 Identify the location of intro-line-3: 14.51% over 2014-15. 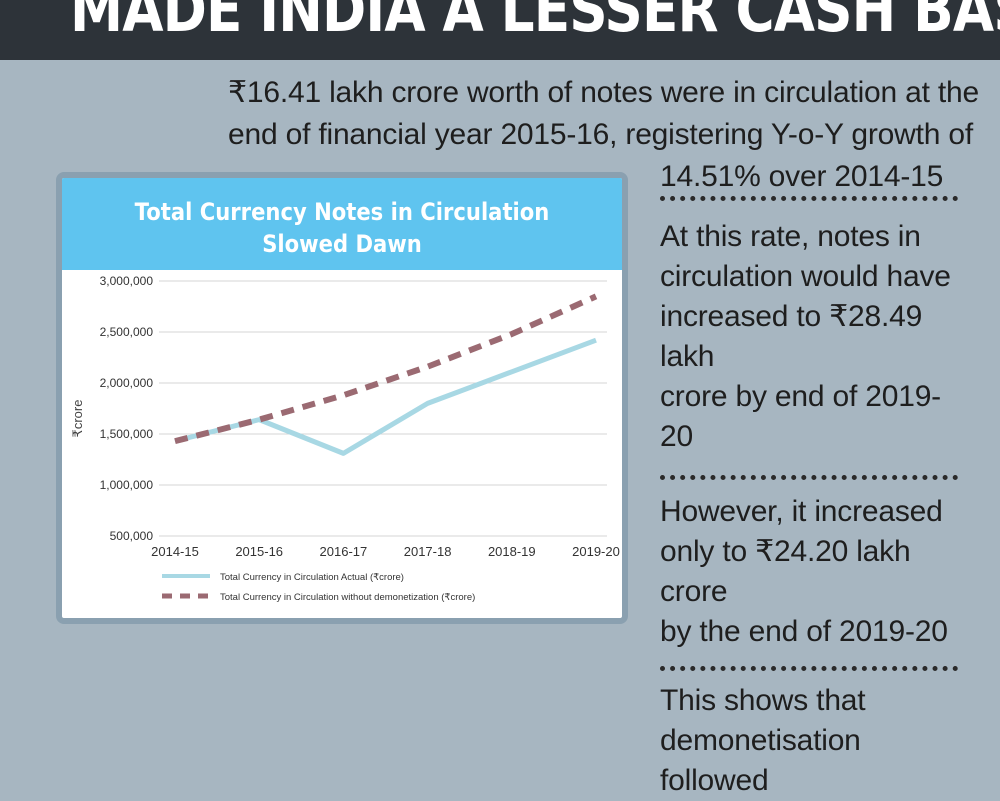
(824, 177).